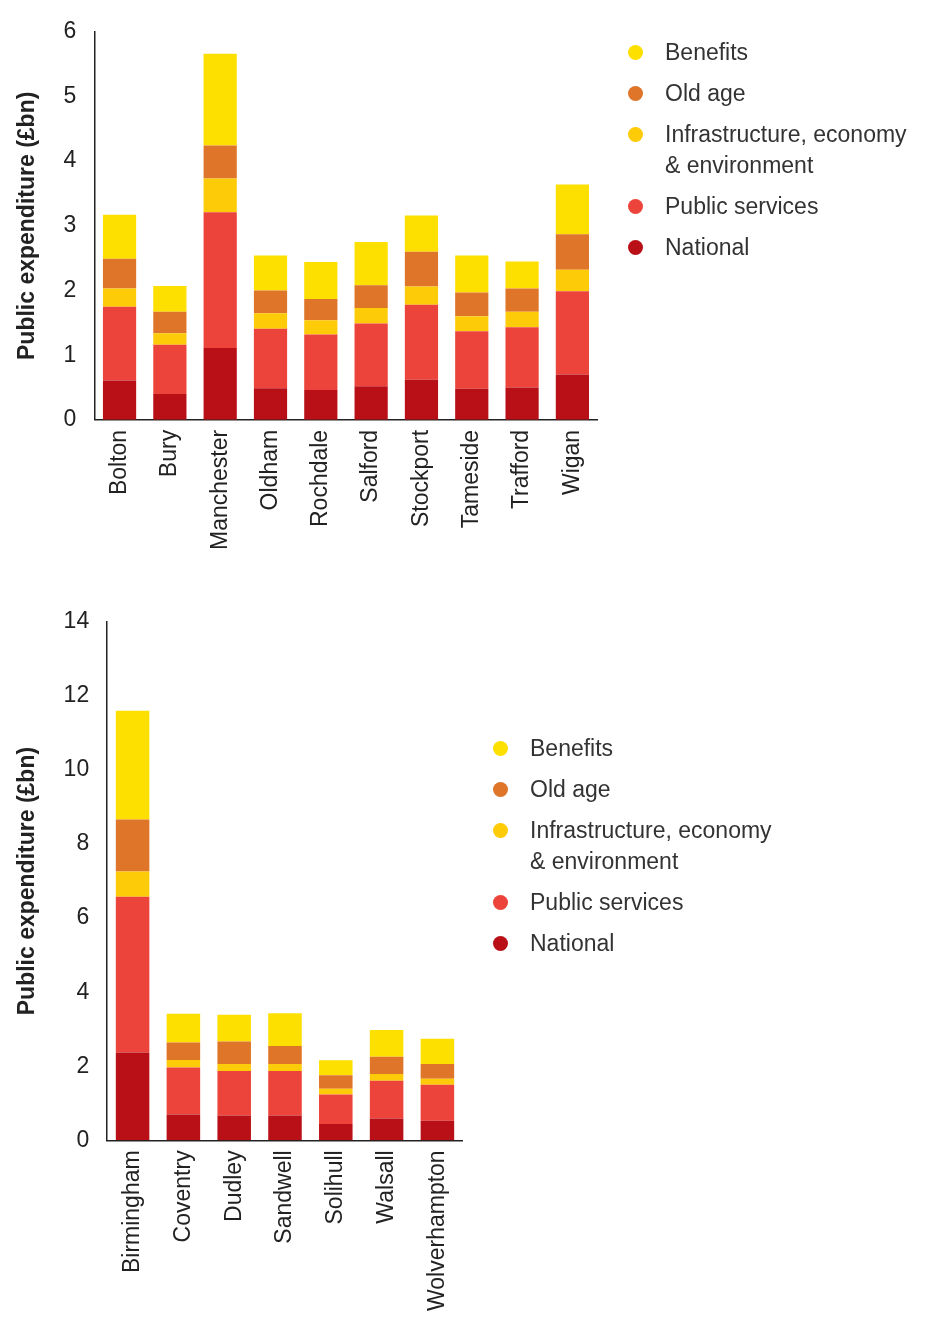 This screenshot has width=931, height=1321. I want to click on x-tick-label: Wigan, so click(570, 462).